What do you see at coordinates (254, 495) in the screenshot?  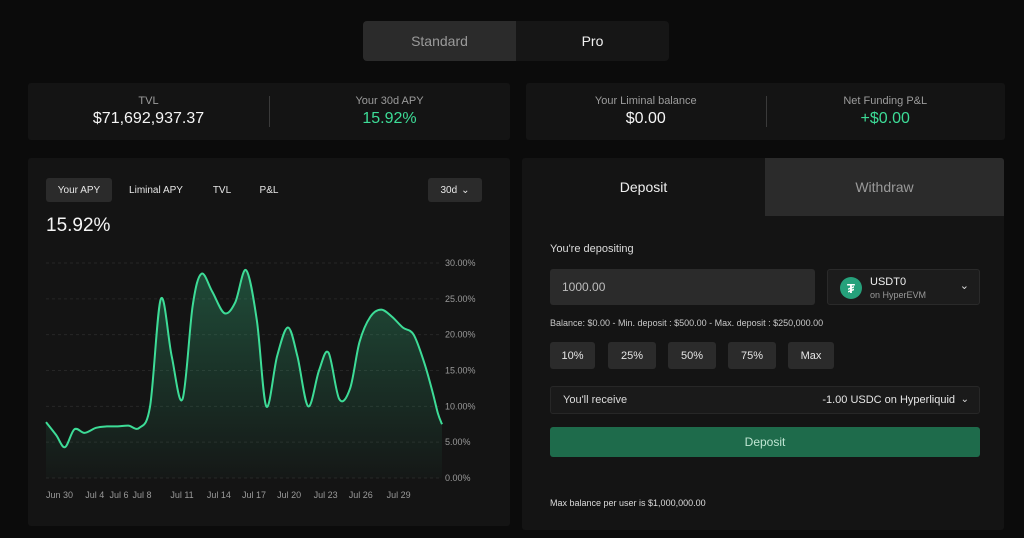 I see `x-tick-label: Jul 17` at bounding box center [254, 495].